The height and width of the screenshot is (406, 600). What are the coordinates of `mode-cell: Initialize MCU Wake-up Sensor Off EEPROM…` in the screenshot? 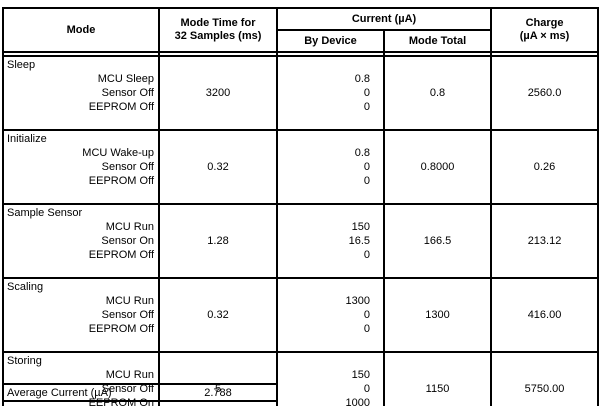 It's located at (81, 167).